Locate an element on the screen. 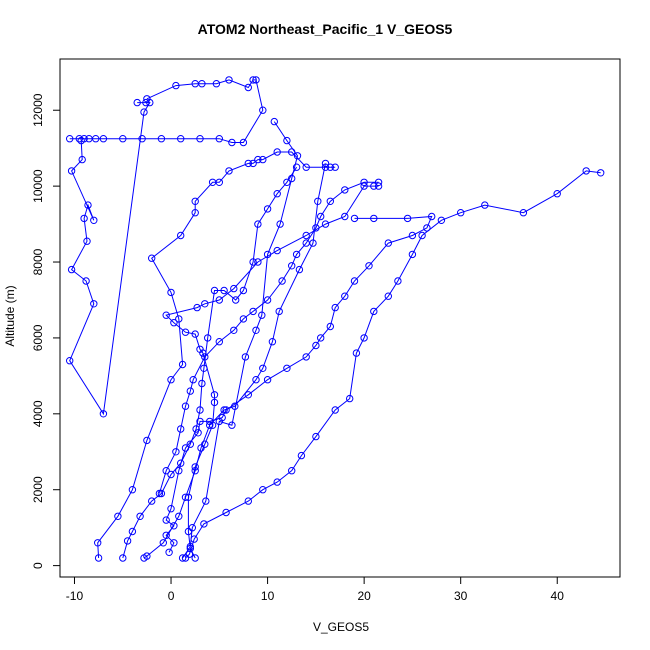  chart-title: ATOM2 Northeast_Pacific_1 V_GEOS5 is located at coordinates (325, 29).